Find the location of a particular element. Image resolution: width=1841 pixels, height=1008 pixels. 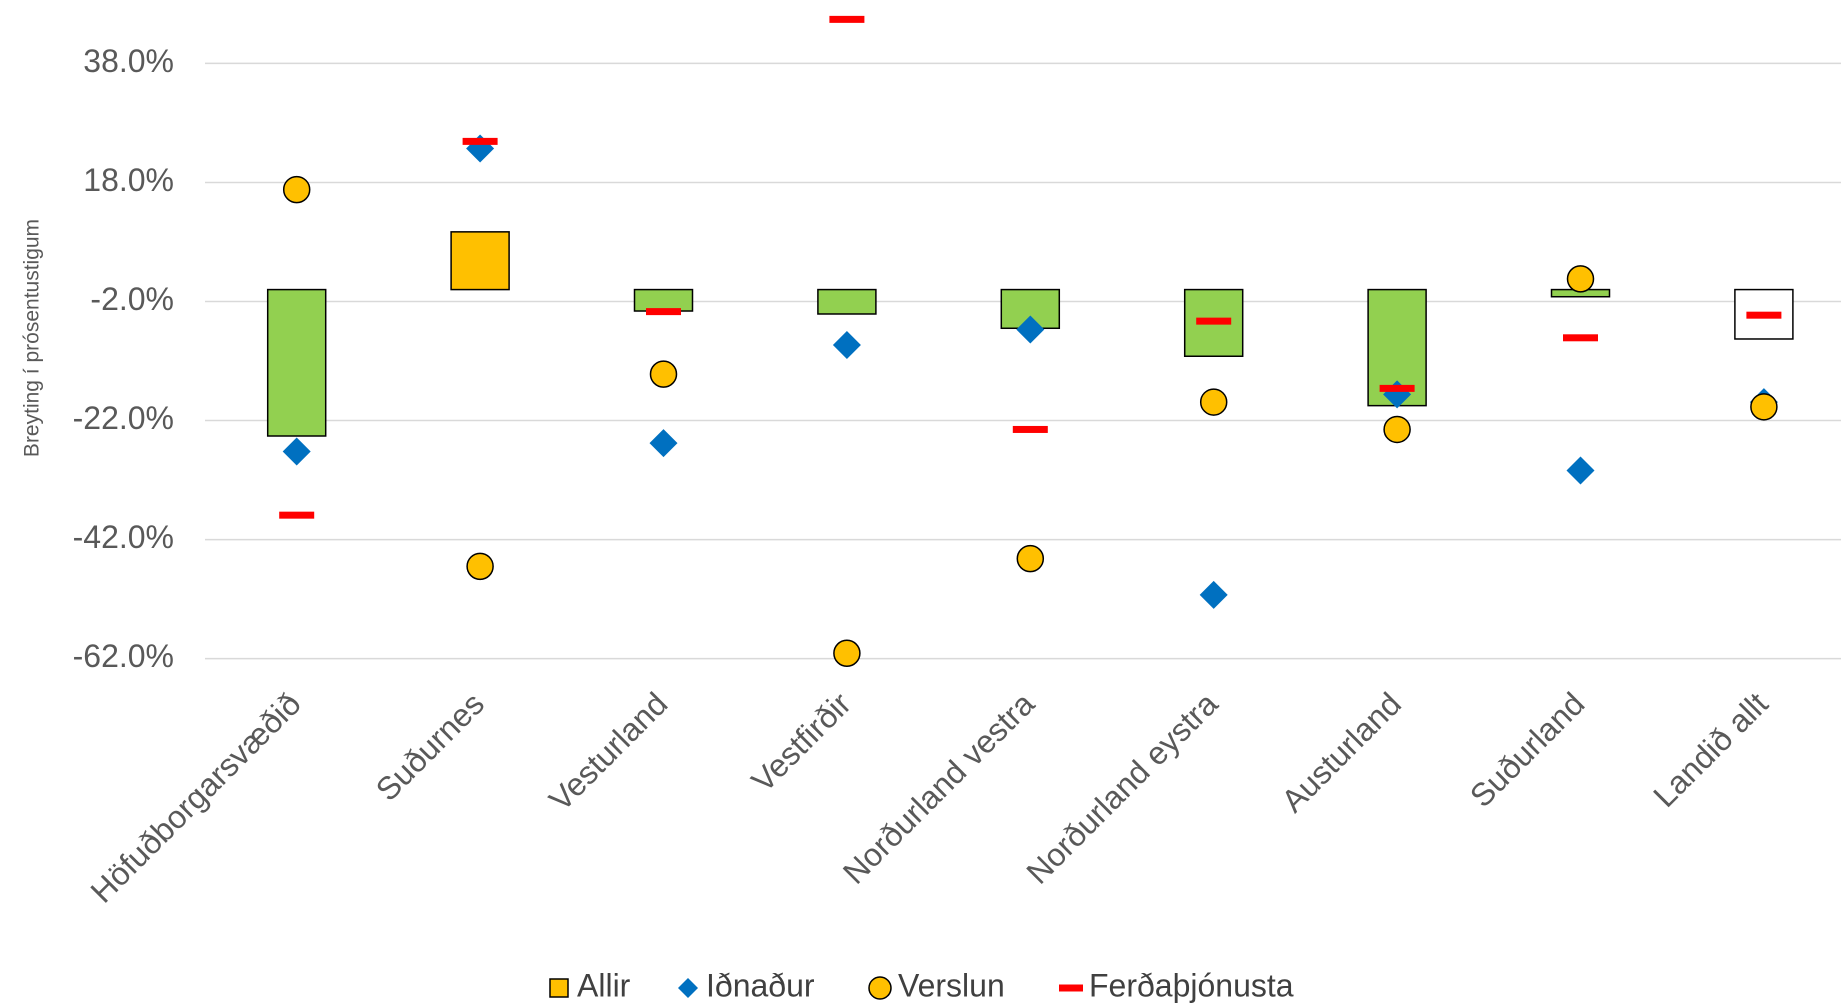

x-tick-label: Vestfirðir is located at coordinates (801, 742).